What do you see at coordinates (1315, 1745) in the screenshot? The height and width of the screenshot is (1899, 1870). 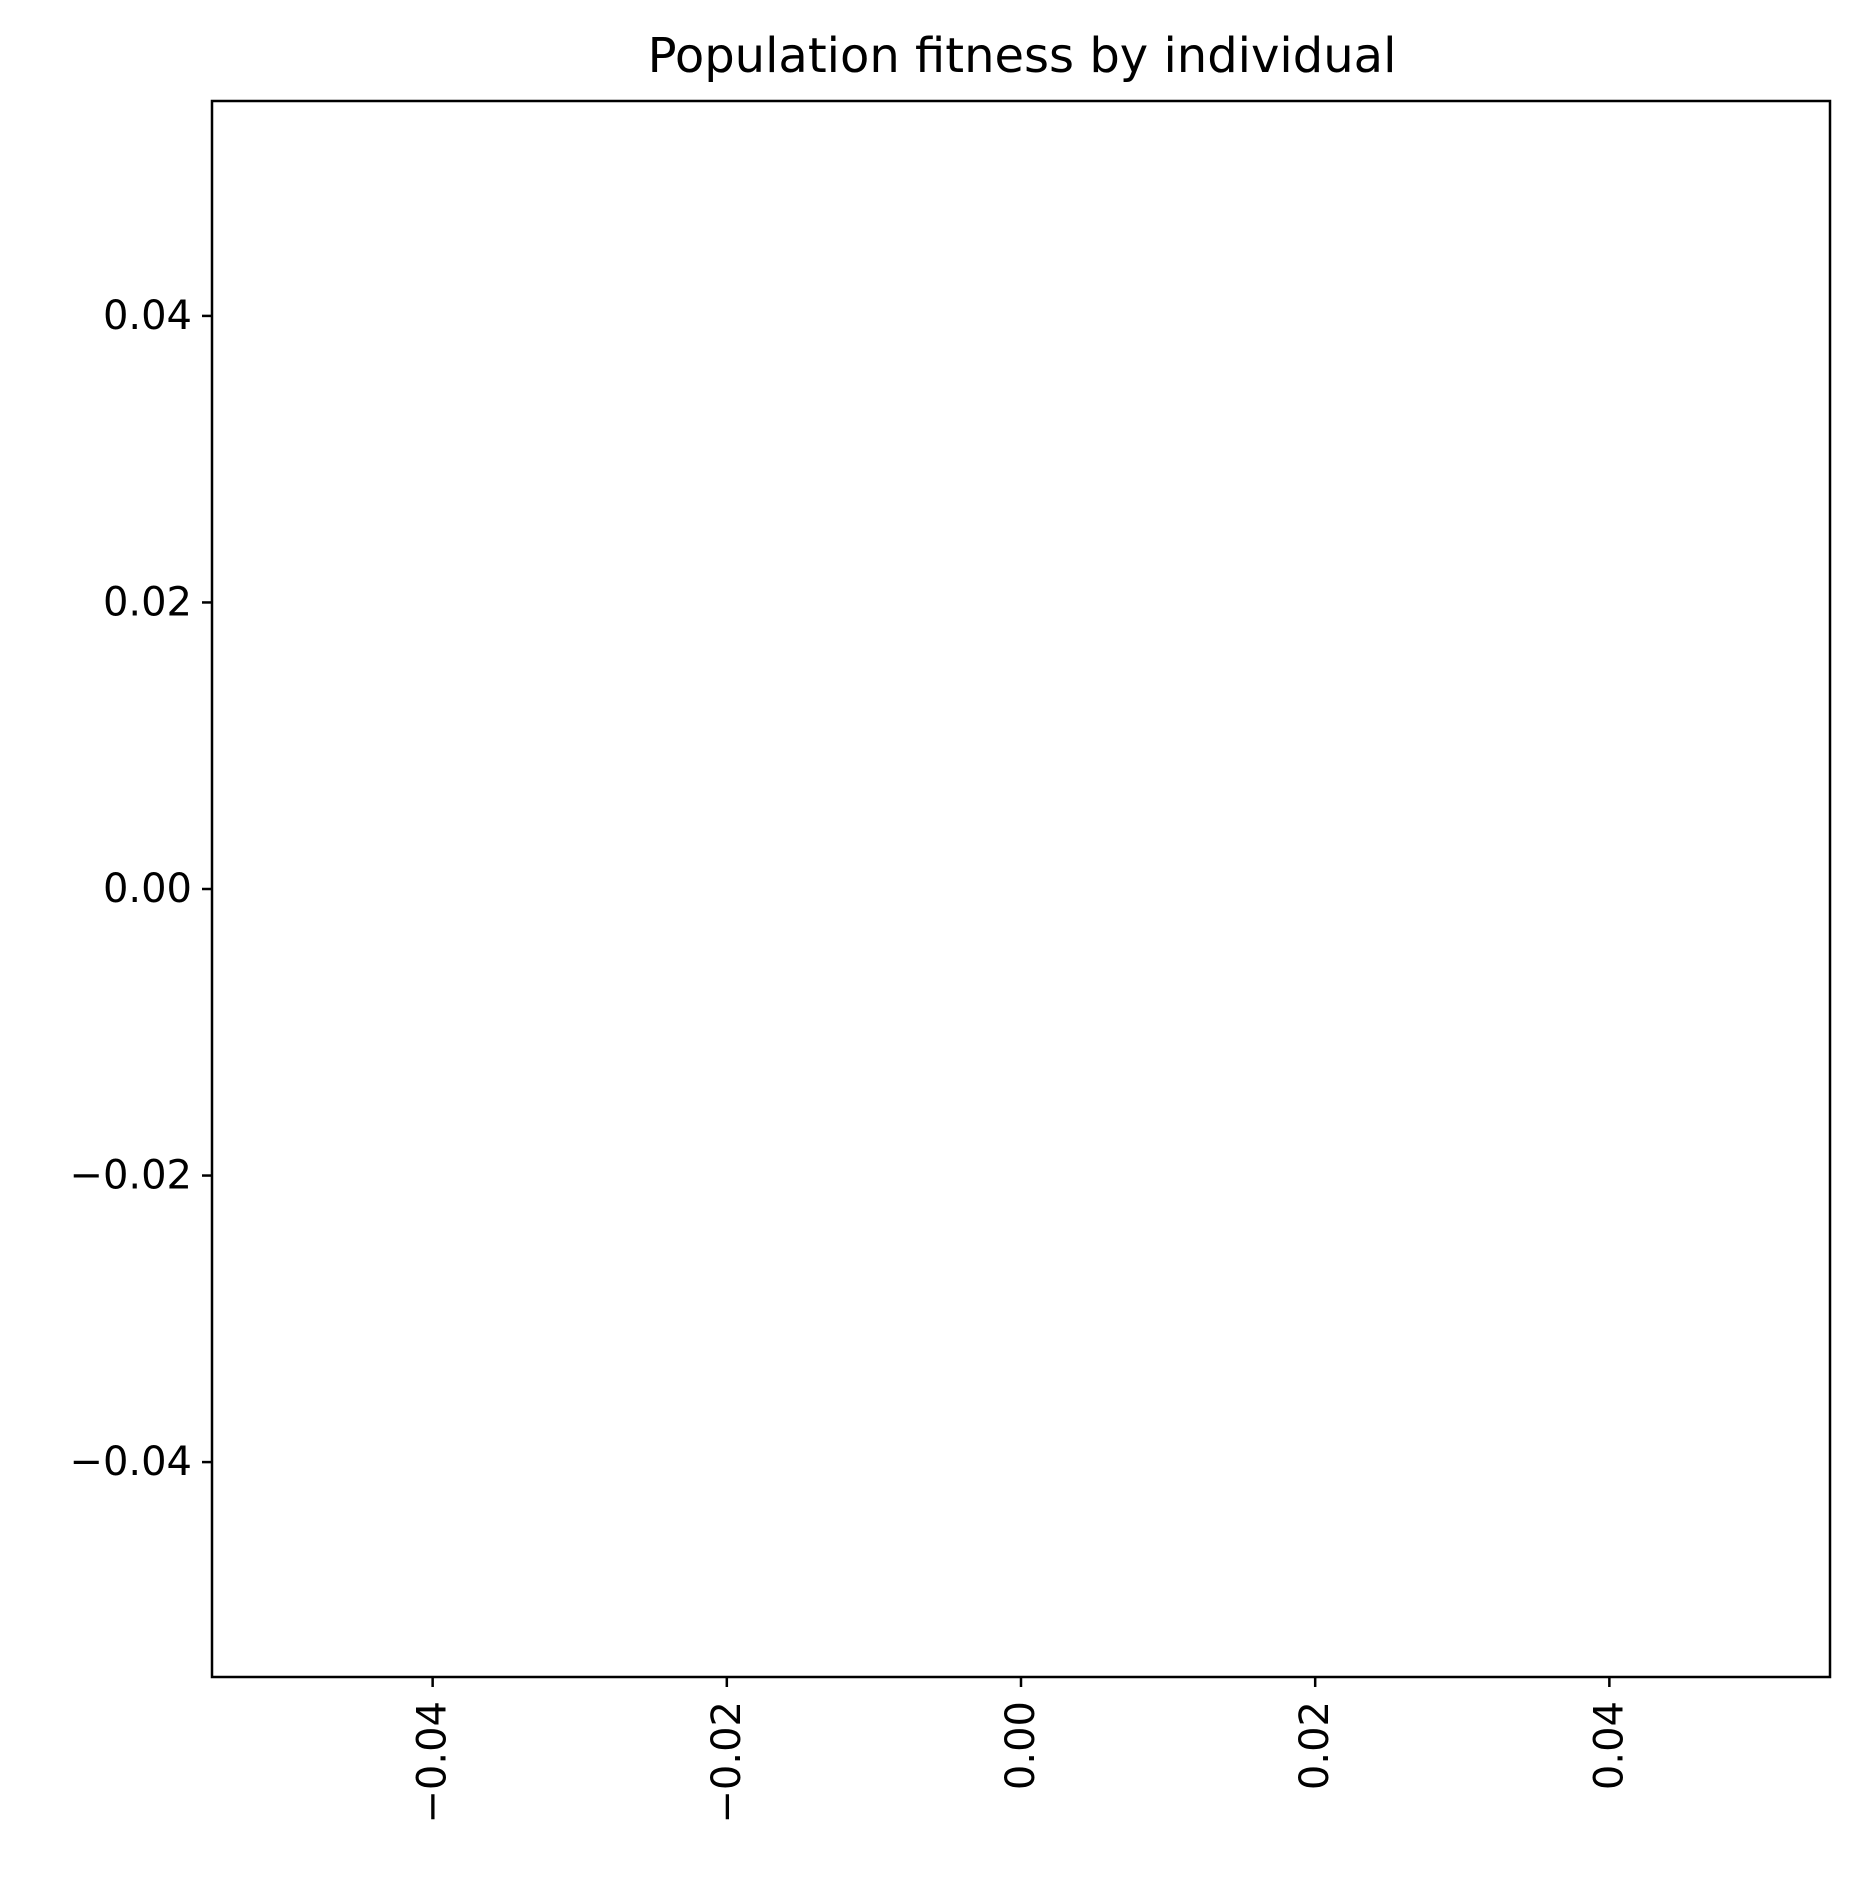 I see `x-tick-label: 0.02` at bounding box center [1315, 1745].